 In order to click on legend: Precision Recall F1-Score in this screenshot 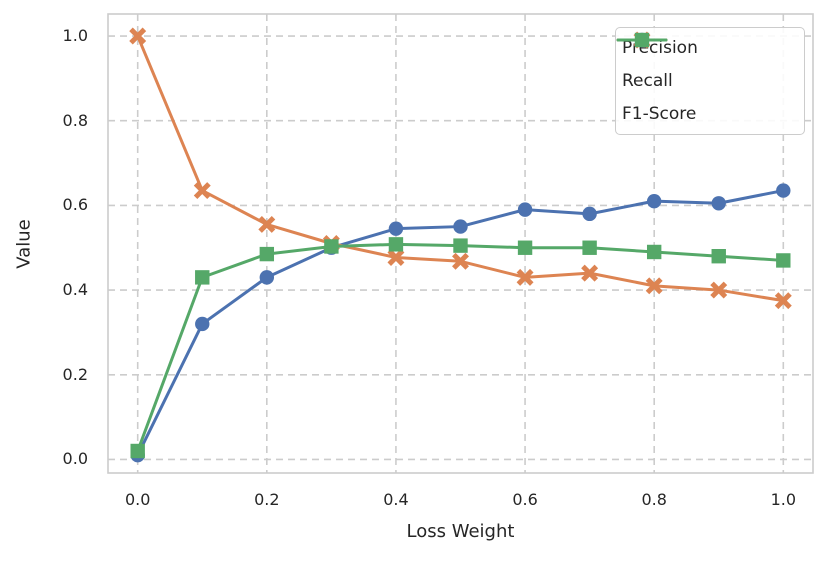, I will do `click(710, 81)`.